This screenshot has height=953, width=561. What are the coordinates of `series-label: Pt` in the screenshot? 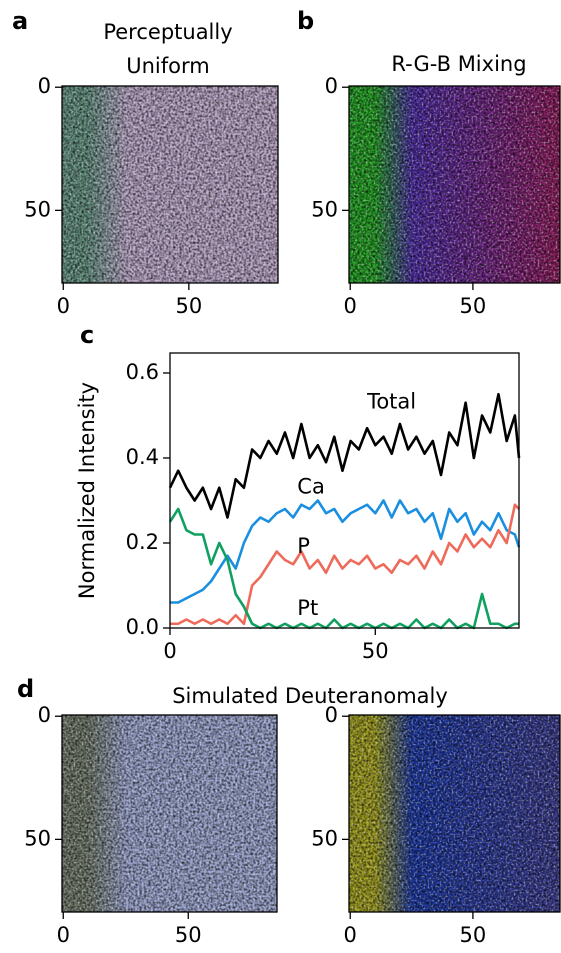 It's located at (307, 608).